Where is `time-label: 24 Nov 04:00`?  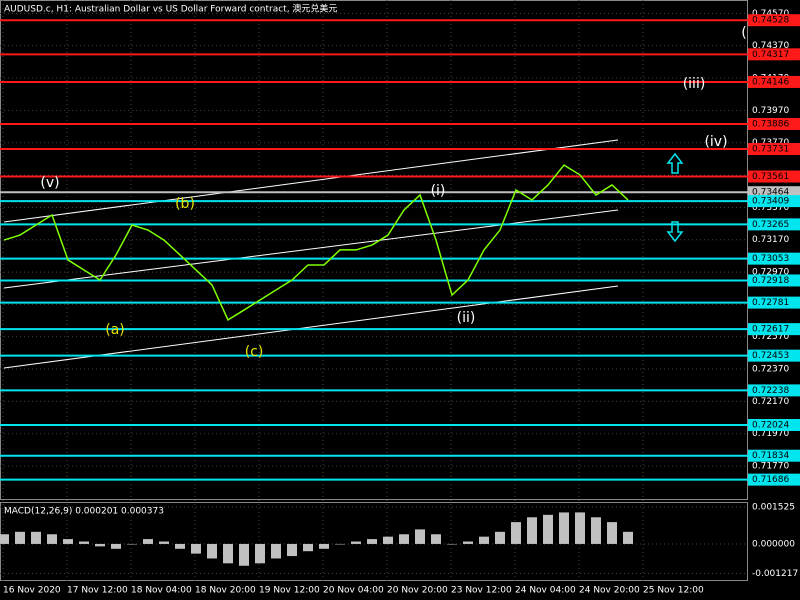
time-label: 24 Nov 04:00 is located at coordinates (545, 591).